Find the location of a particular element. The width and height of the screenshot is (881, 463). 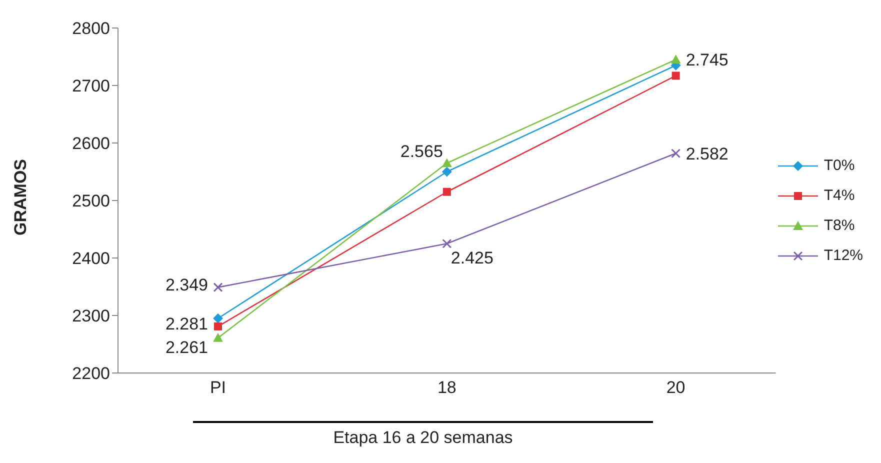

x-axis-title: Etapa 16 a 20 semanas is located at coordinates (423, 438).